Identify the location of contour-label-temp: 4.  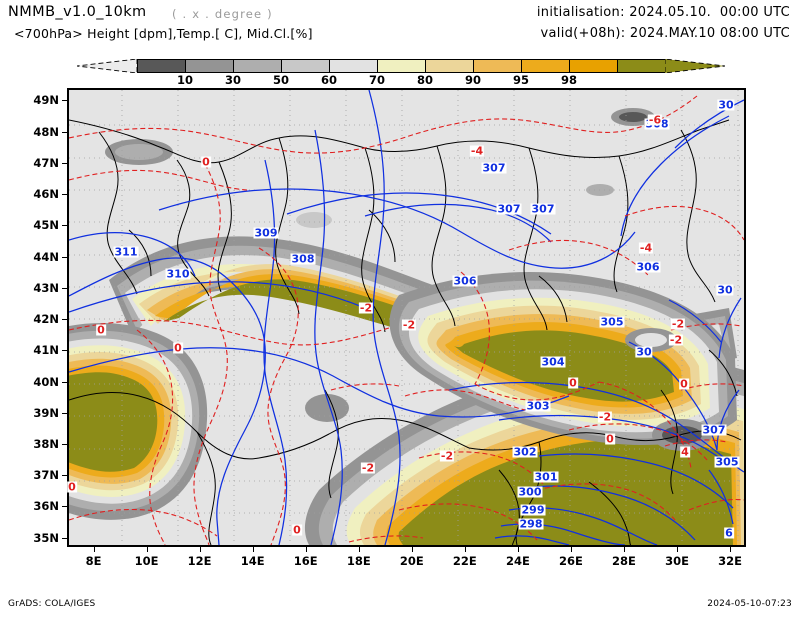
(685, 452).